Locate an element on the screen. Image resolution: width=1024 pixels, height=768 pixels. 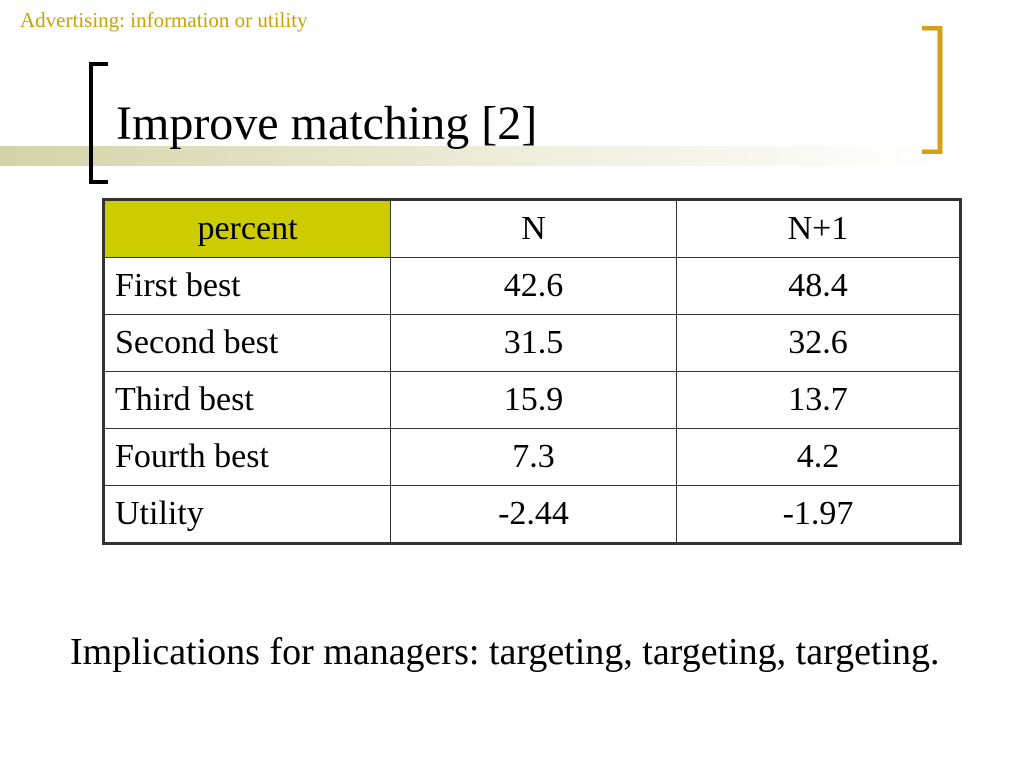
table-row: Utility -2.44 -1.97 is located at coordinates (532, 514).